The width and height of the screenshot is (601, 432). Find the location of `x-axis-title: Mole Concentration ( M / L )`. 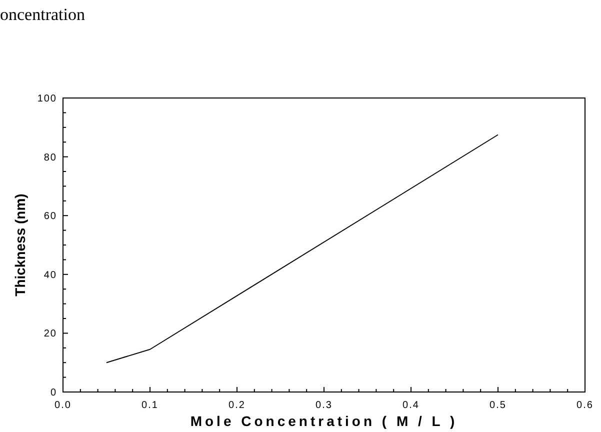

x-axis-title: Mole Concentration ( M / L ) is located at coordinates (324, 421).